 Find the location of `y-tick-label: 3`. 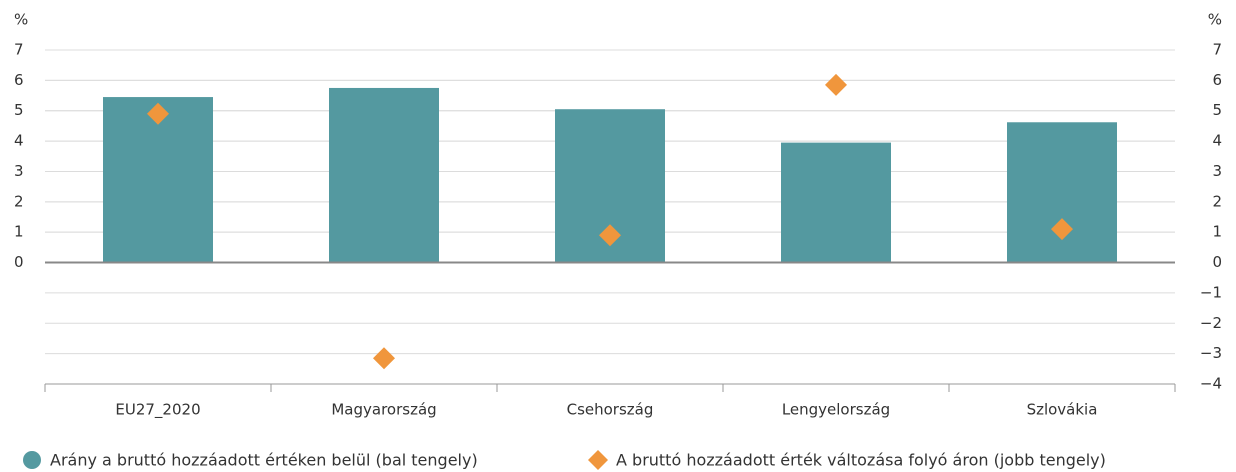

y-tick-label: 3 is located at coordinates (19, 171).